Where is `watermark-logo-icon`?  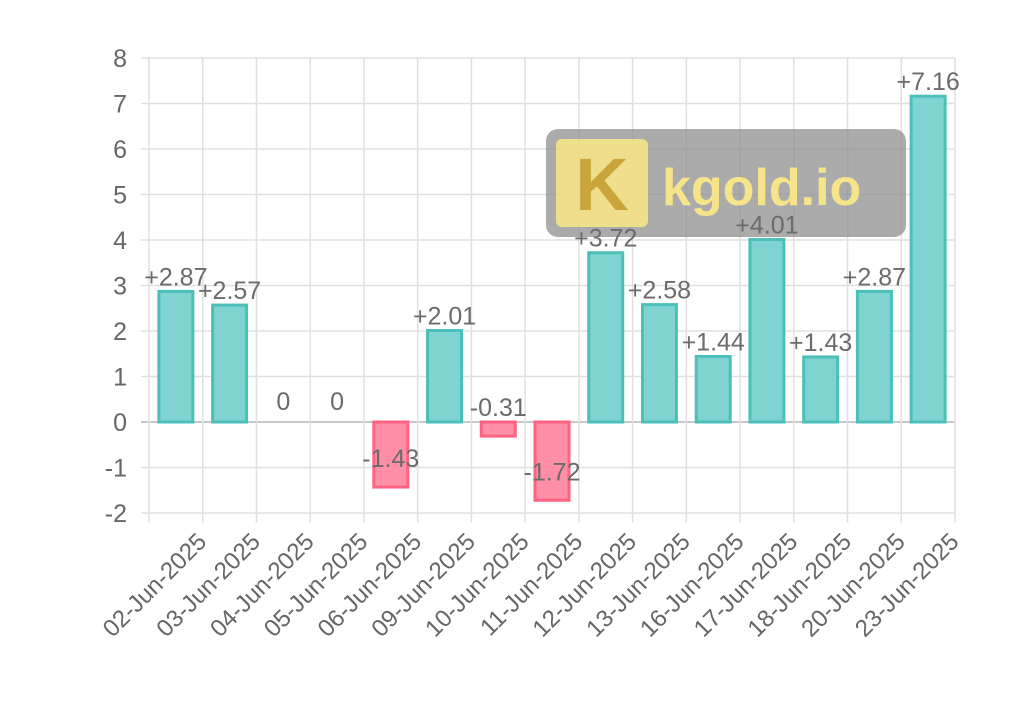
watermark-logo-icon is located at coordinates (602, 183).